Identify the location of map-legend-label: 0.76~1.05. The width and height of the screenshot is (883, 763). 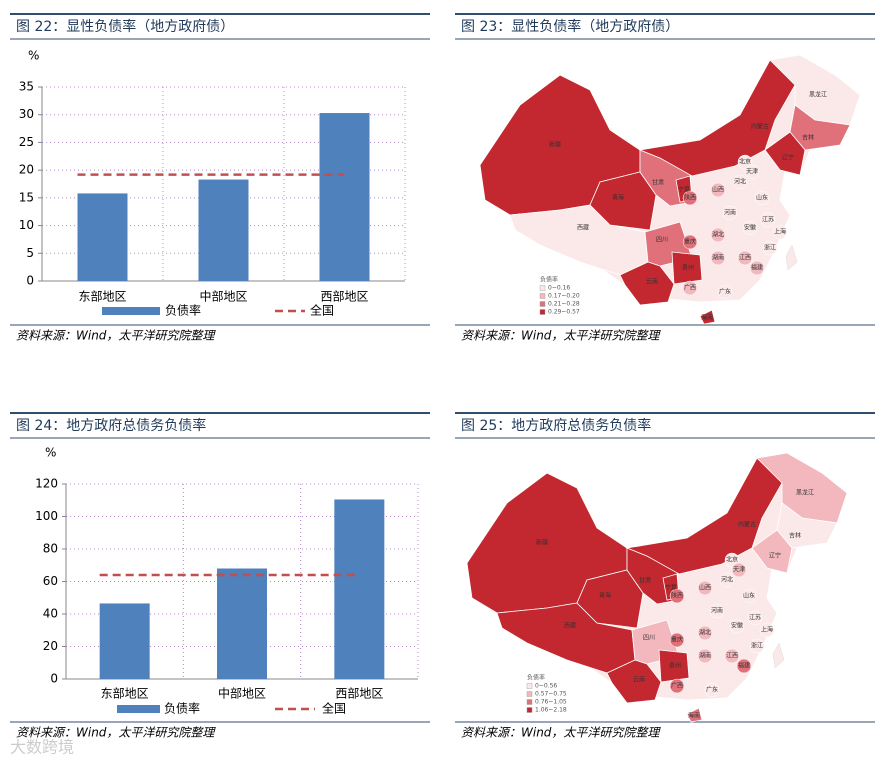
(551, 702).